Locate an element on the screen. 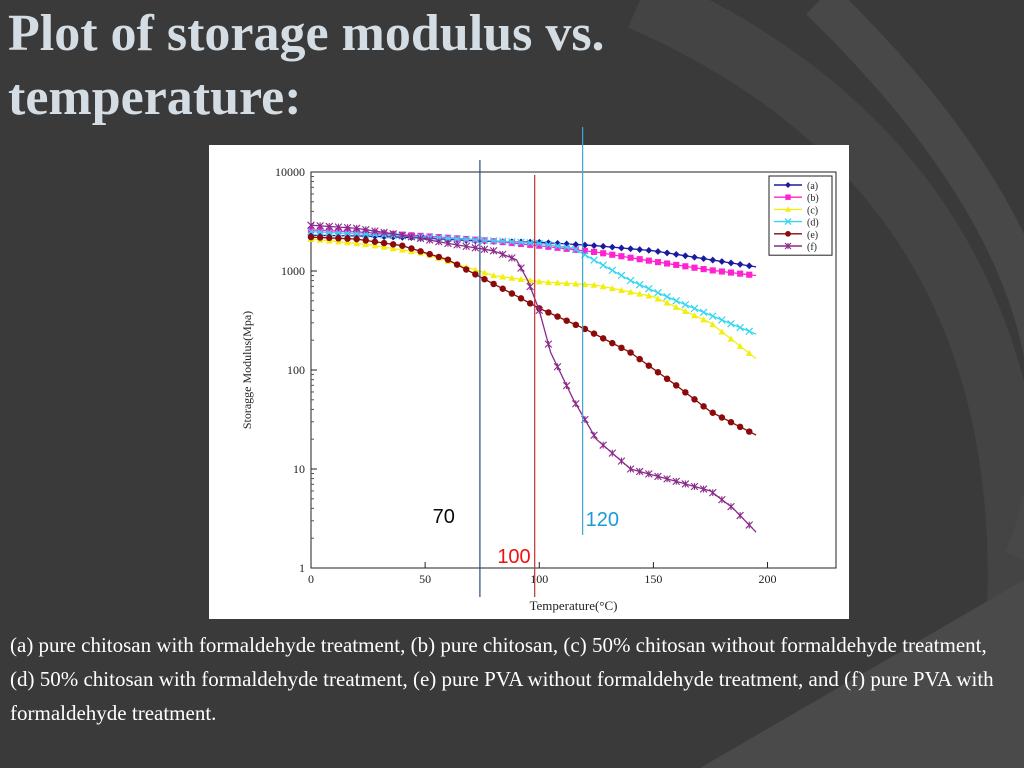 The width and height of the screenshot is (1024, 768). legend-box is located at coordinates (800, 215).